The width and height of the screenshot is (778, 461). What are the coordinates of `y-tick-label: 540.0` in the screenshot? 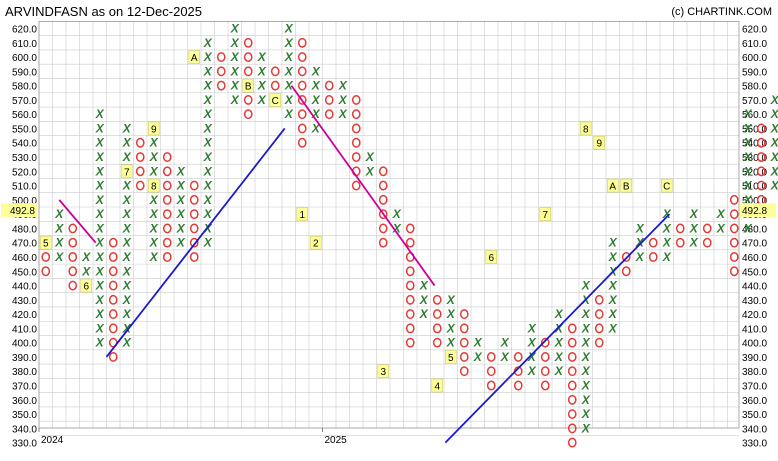 It's located at (754, 144).